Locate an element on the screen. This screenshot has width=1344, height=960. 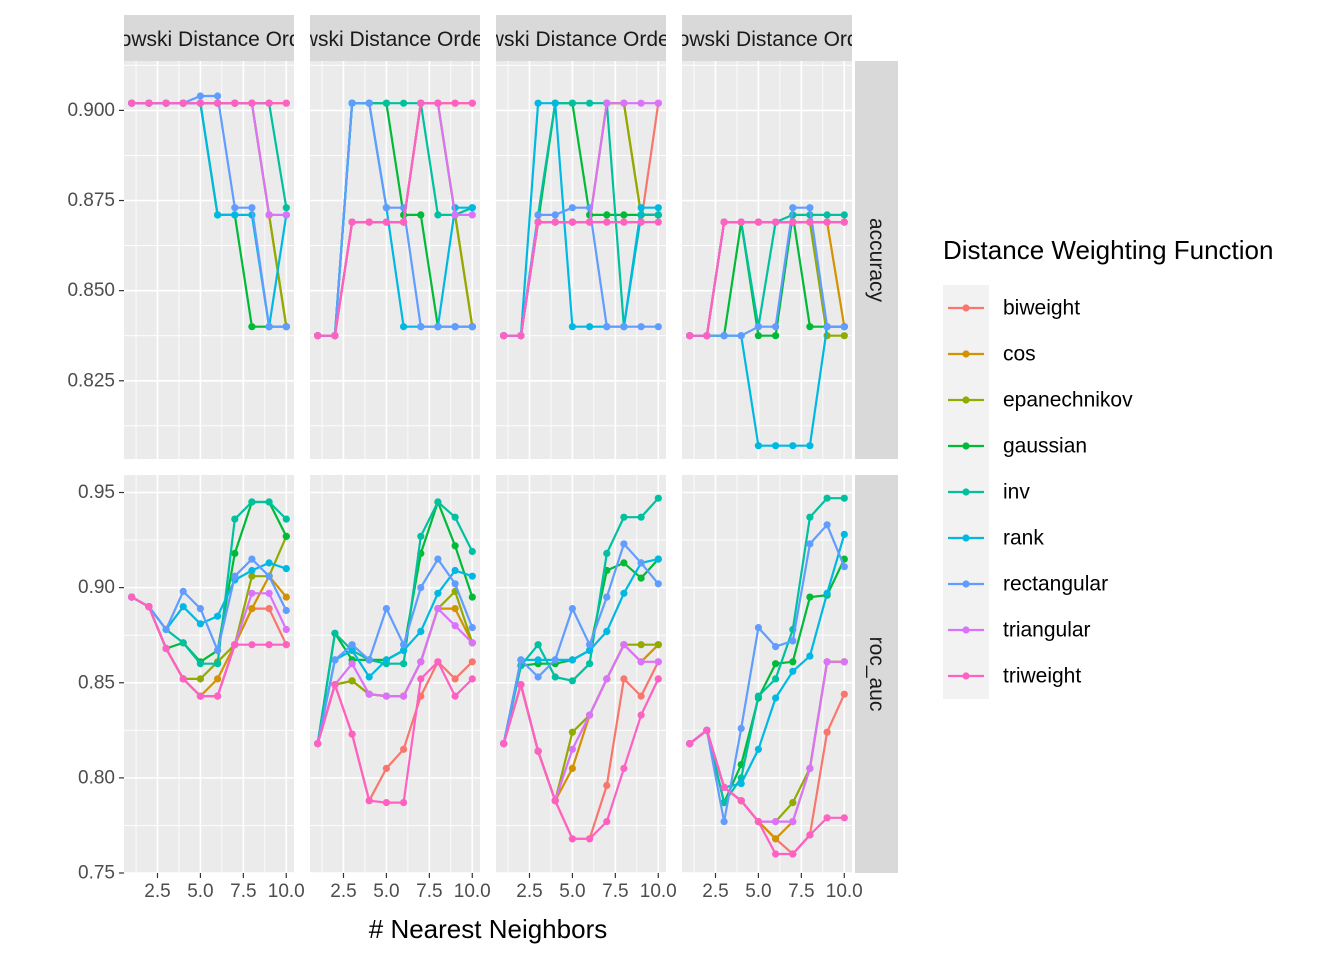
facet-strip-right is located at coordinates (876, 674).